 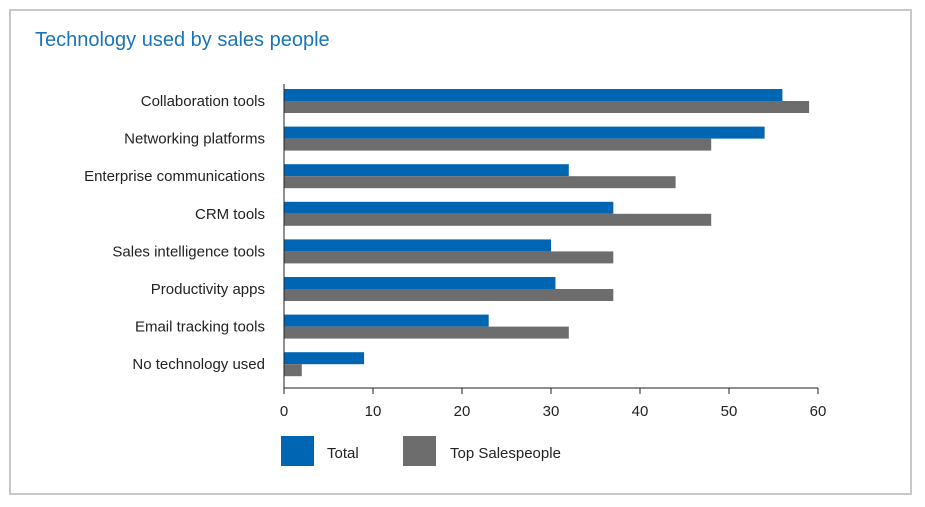 What do you see at coordinates (194, 139) in the screenshot?
I see `category-label: Networking platforms` at bounding box center [194, 139].